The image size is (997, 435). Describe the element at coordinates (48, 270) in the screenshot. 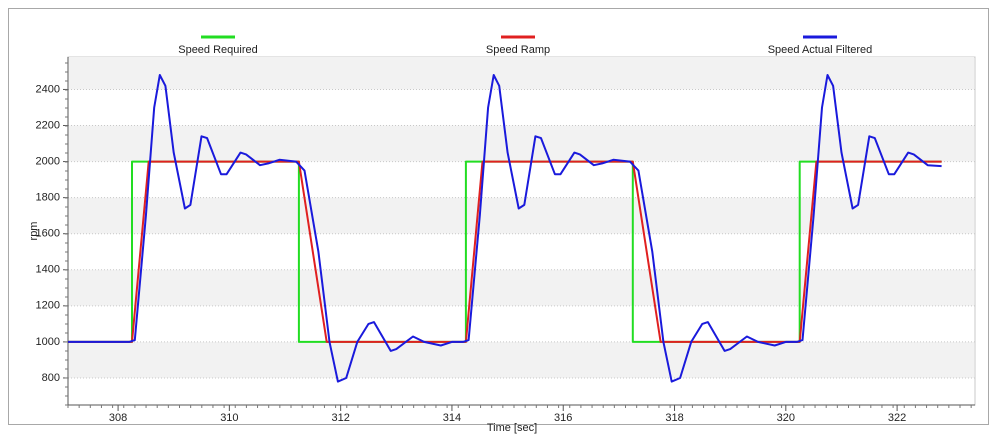

I see `y-tick-label: 1400` at that location.